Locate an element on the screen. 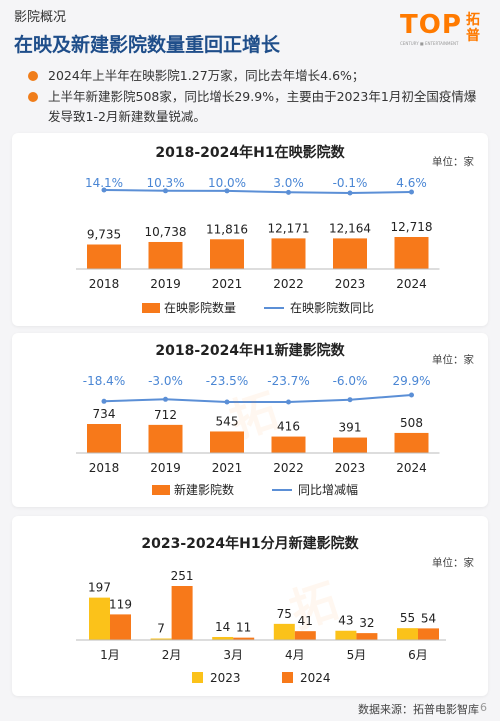  line-data-label: 4.6% is located at coordinates (411, 183).